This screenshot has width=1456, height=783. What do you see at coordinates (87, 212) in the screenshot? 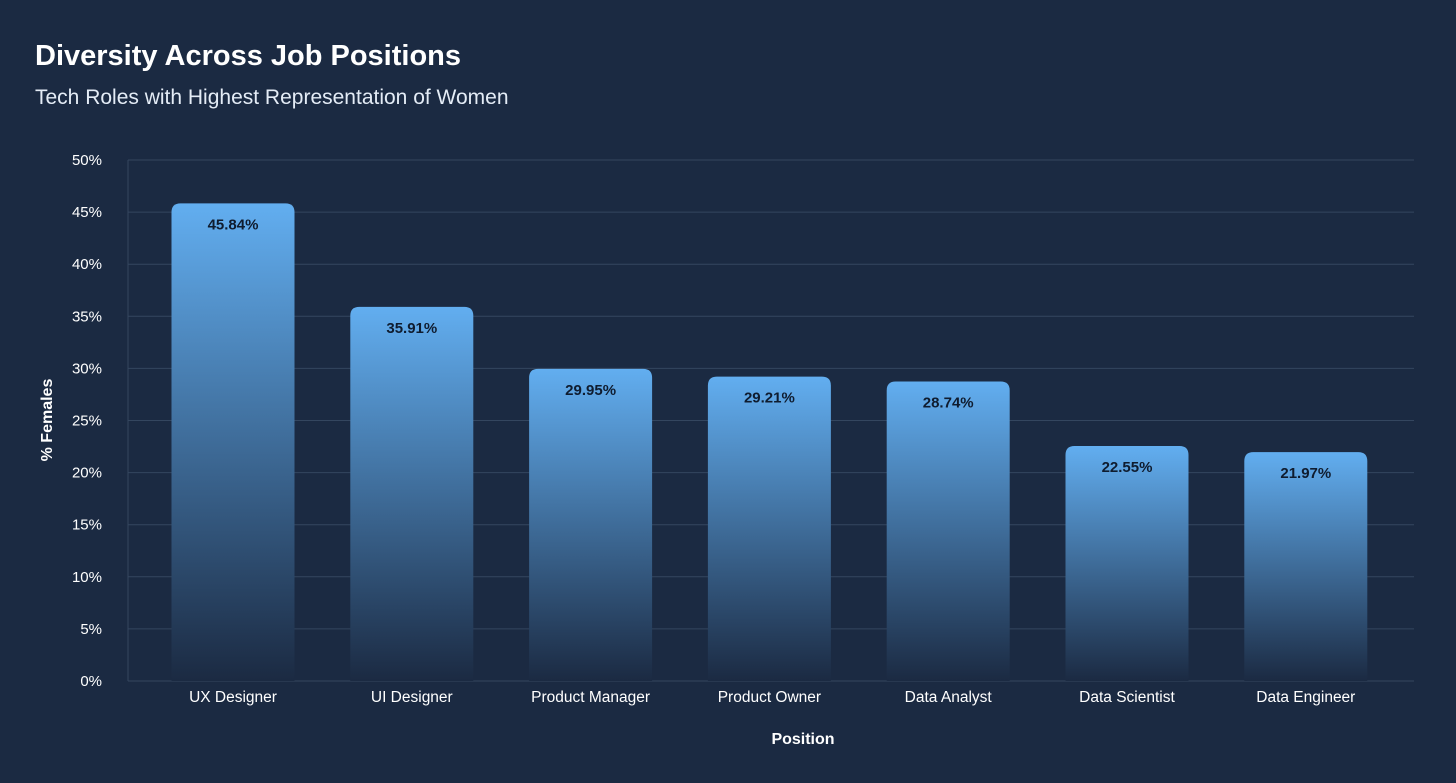
I see `y-tick-label: 45%` at bounding box center [87, 212].